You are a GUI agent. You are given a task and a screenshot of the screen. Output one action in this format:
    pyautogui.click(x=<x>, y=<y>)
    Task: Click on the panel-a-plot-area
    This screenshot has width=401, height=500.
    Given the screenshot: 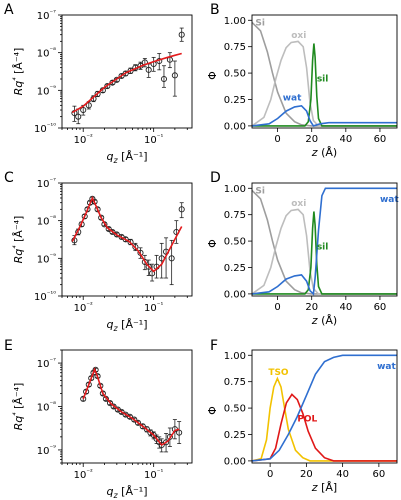 What is the action you would take?
    pyautogui.click(x=128, y=76)
    